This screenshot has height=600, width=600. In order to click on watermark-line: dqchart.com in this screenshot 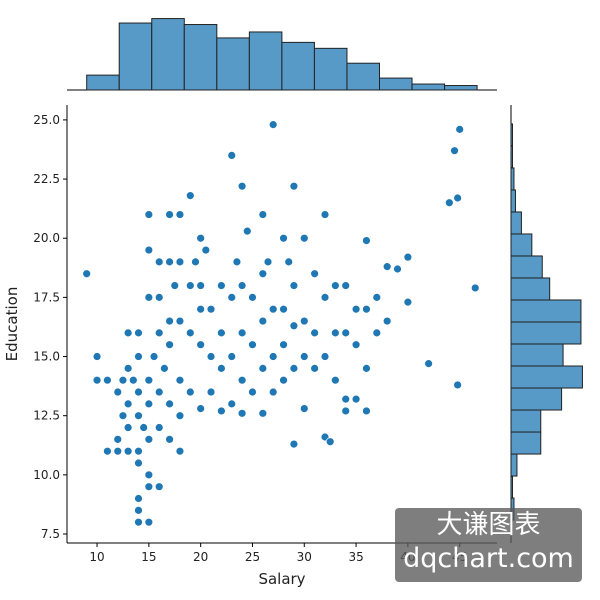, I will do `click(488, 558)`.